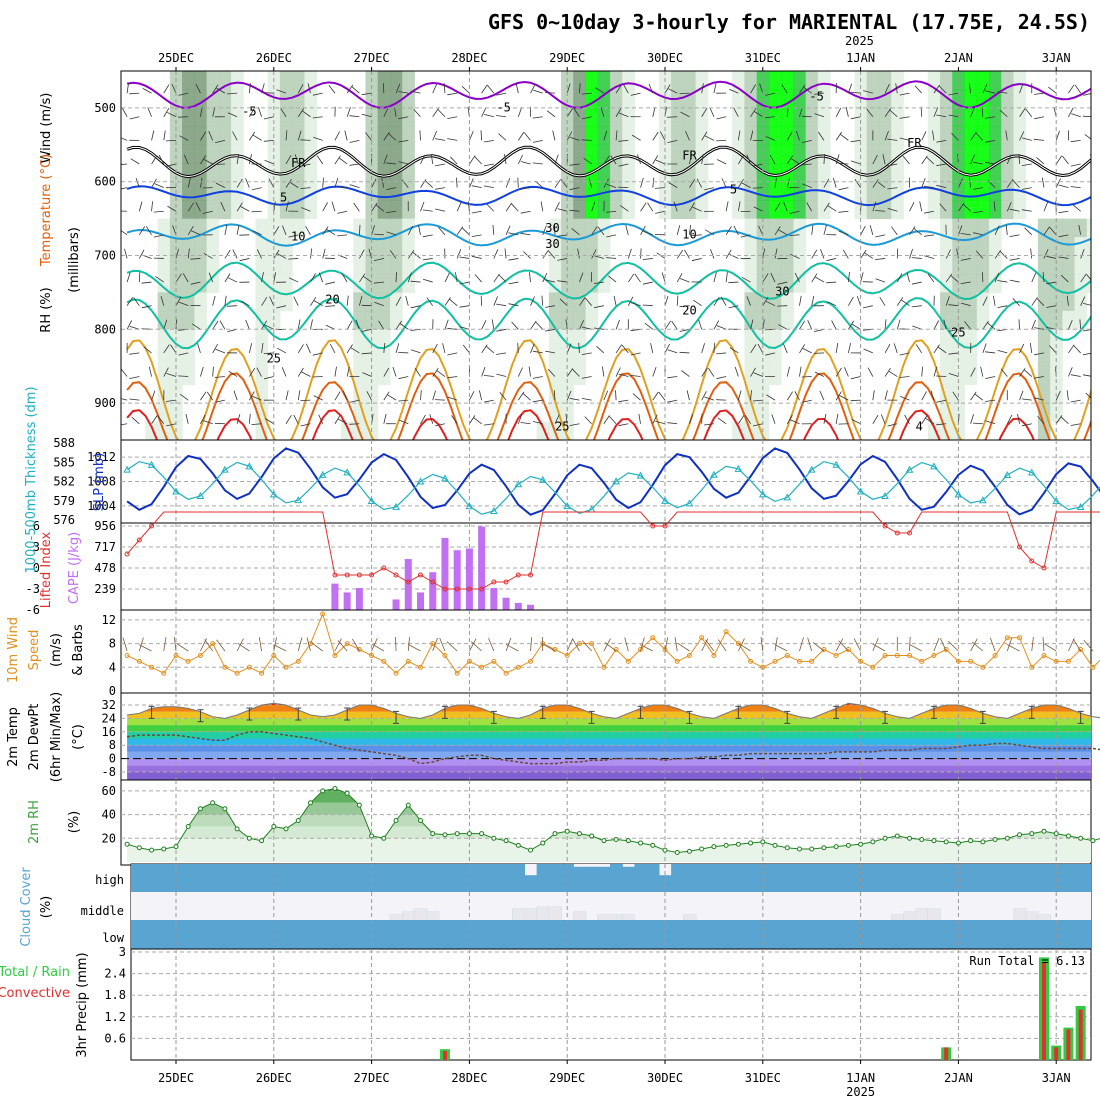 This screenshot has height=1100, width=1100. Describe the element at coordinates (34, 650) in the screenshot. I see `label-wind10-speed: Speed` at that location.